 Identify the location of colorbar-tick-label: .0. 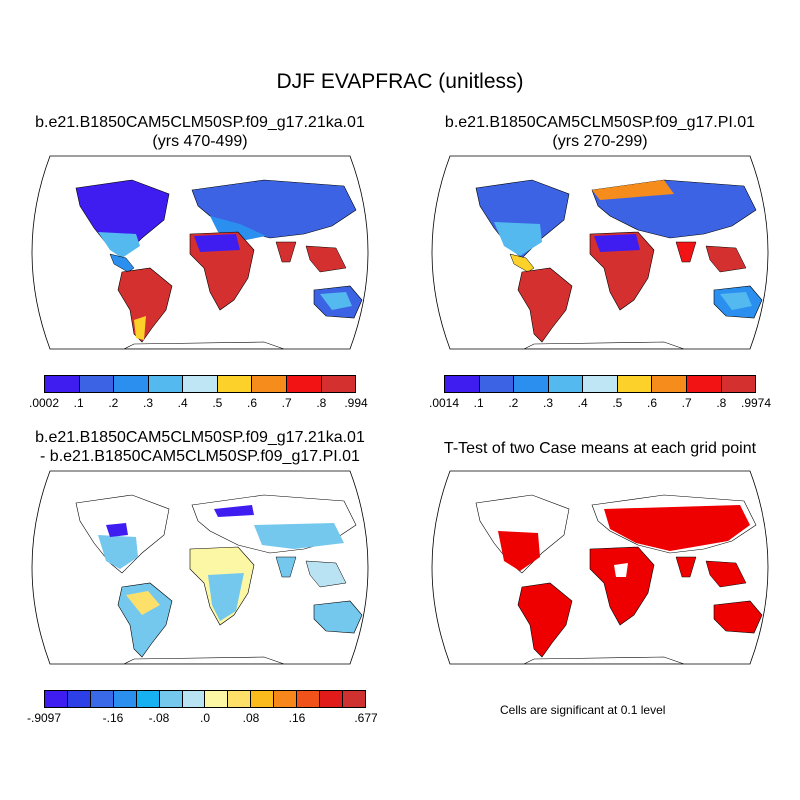
(205, 718).